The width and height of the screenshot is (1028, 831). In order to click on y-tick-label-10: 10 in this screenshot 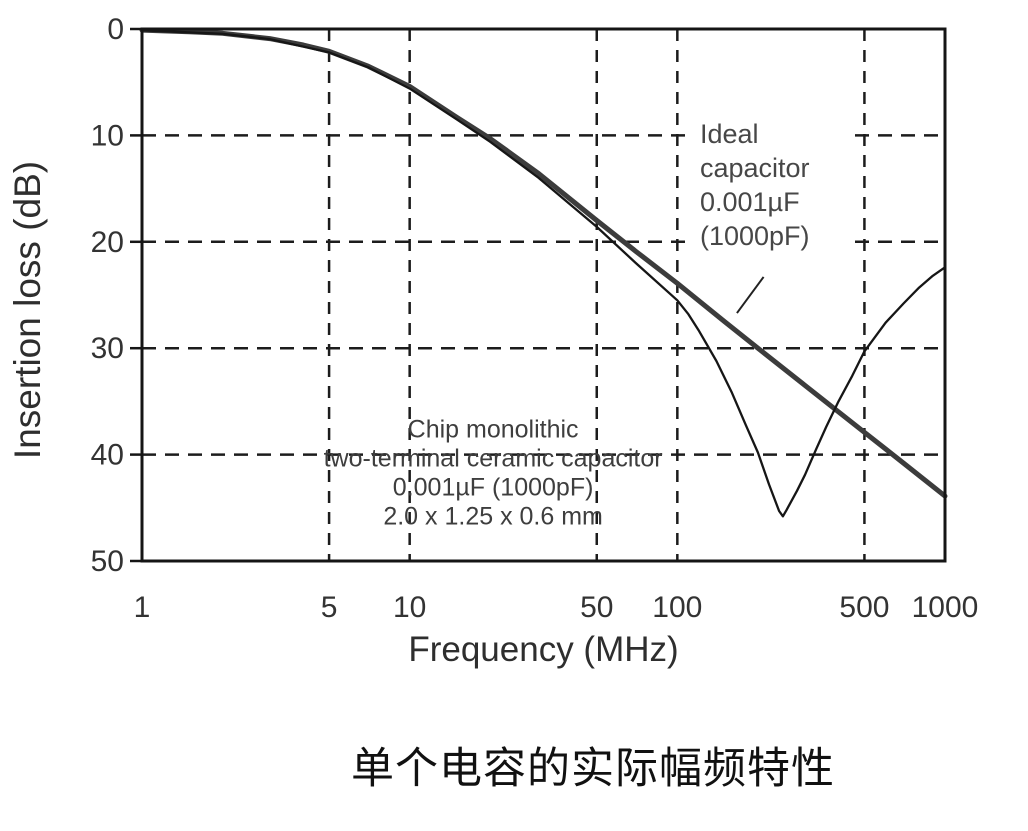, I will do `click(107, 135)`.